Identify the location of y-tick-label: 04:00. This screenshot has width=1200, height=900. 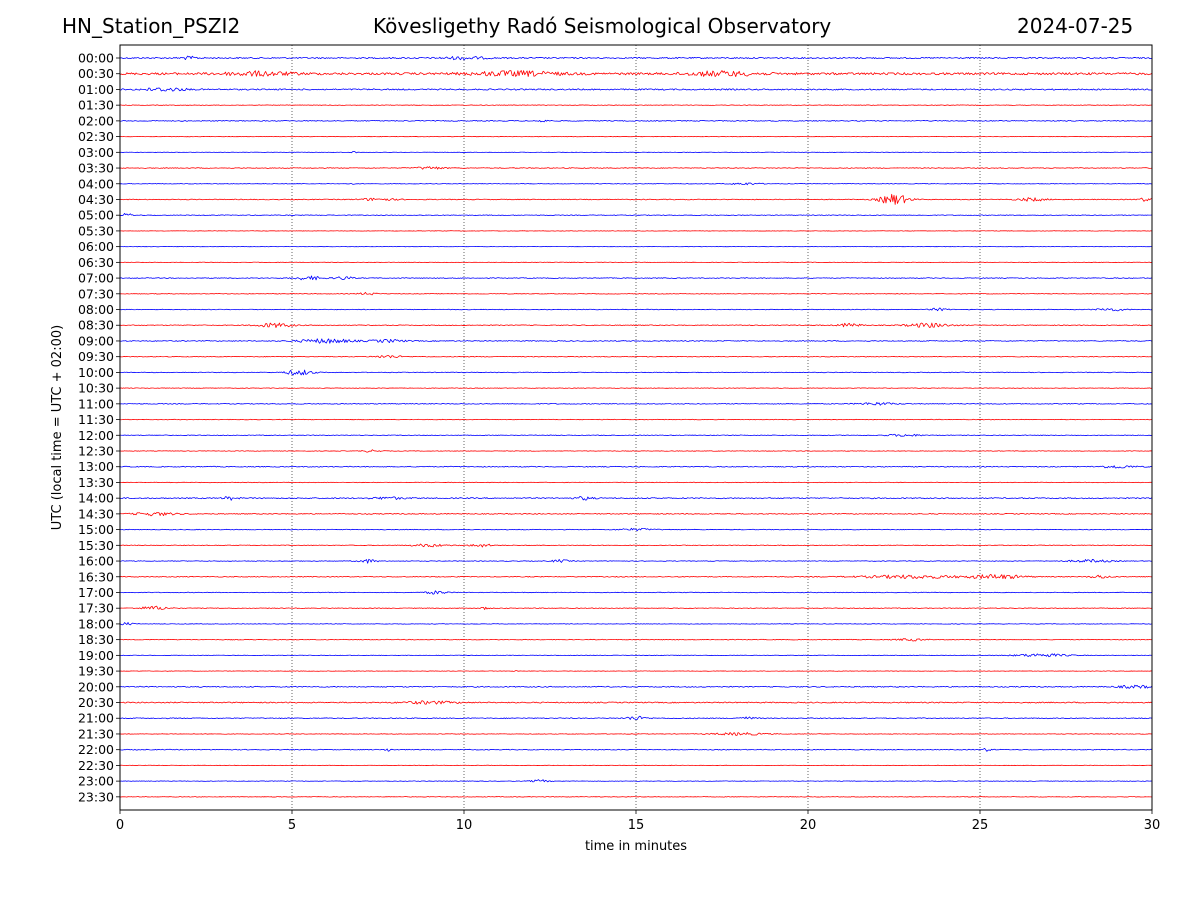
(96, 183).